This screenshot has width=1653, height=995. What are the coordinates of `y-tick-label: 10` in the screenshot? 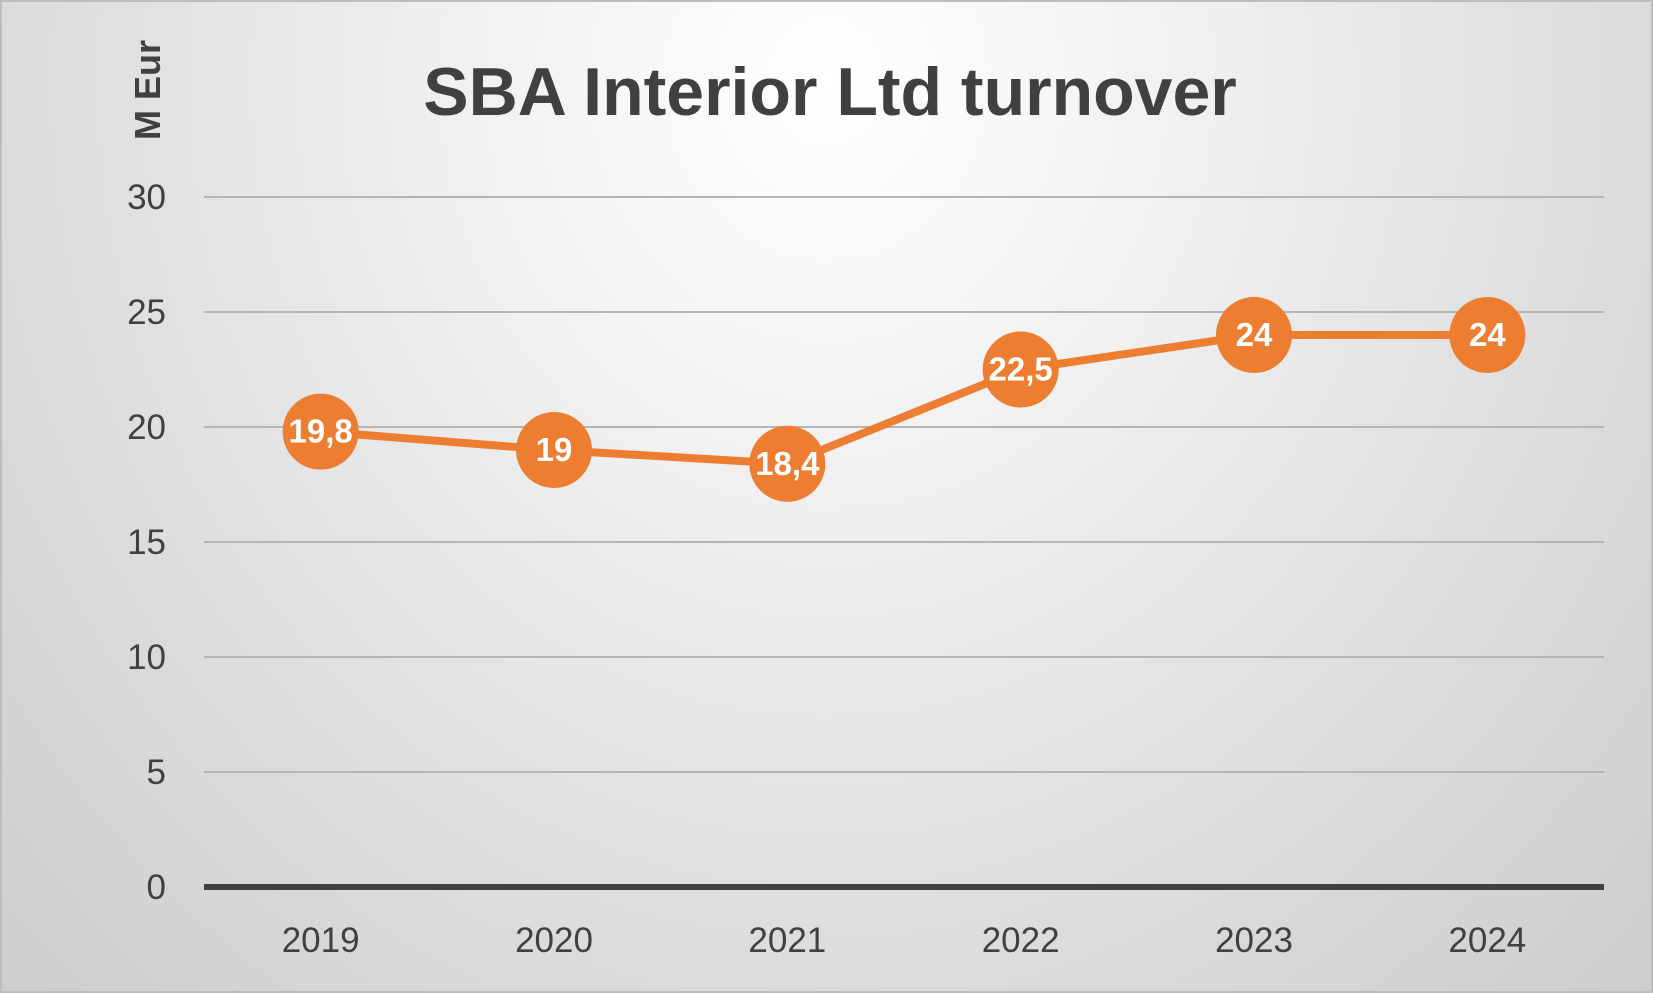 It's located at (146, 657).